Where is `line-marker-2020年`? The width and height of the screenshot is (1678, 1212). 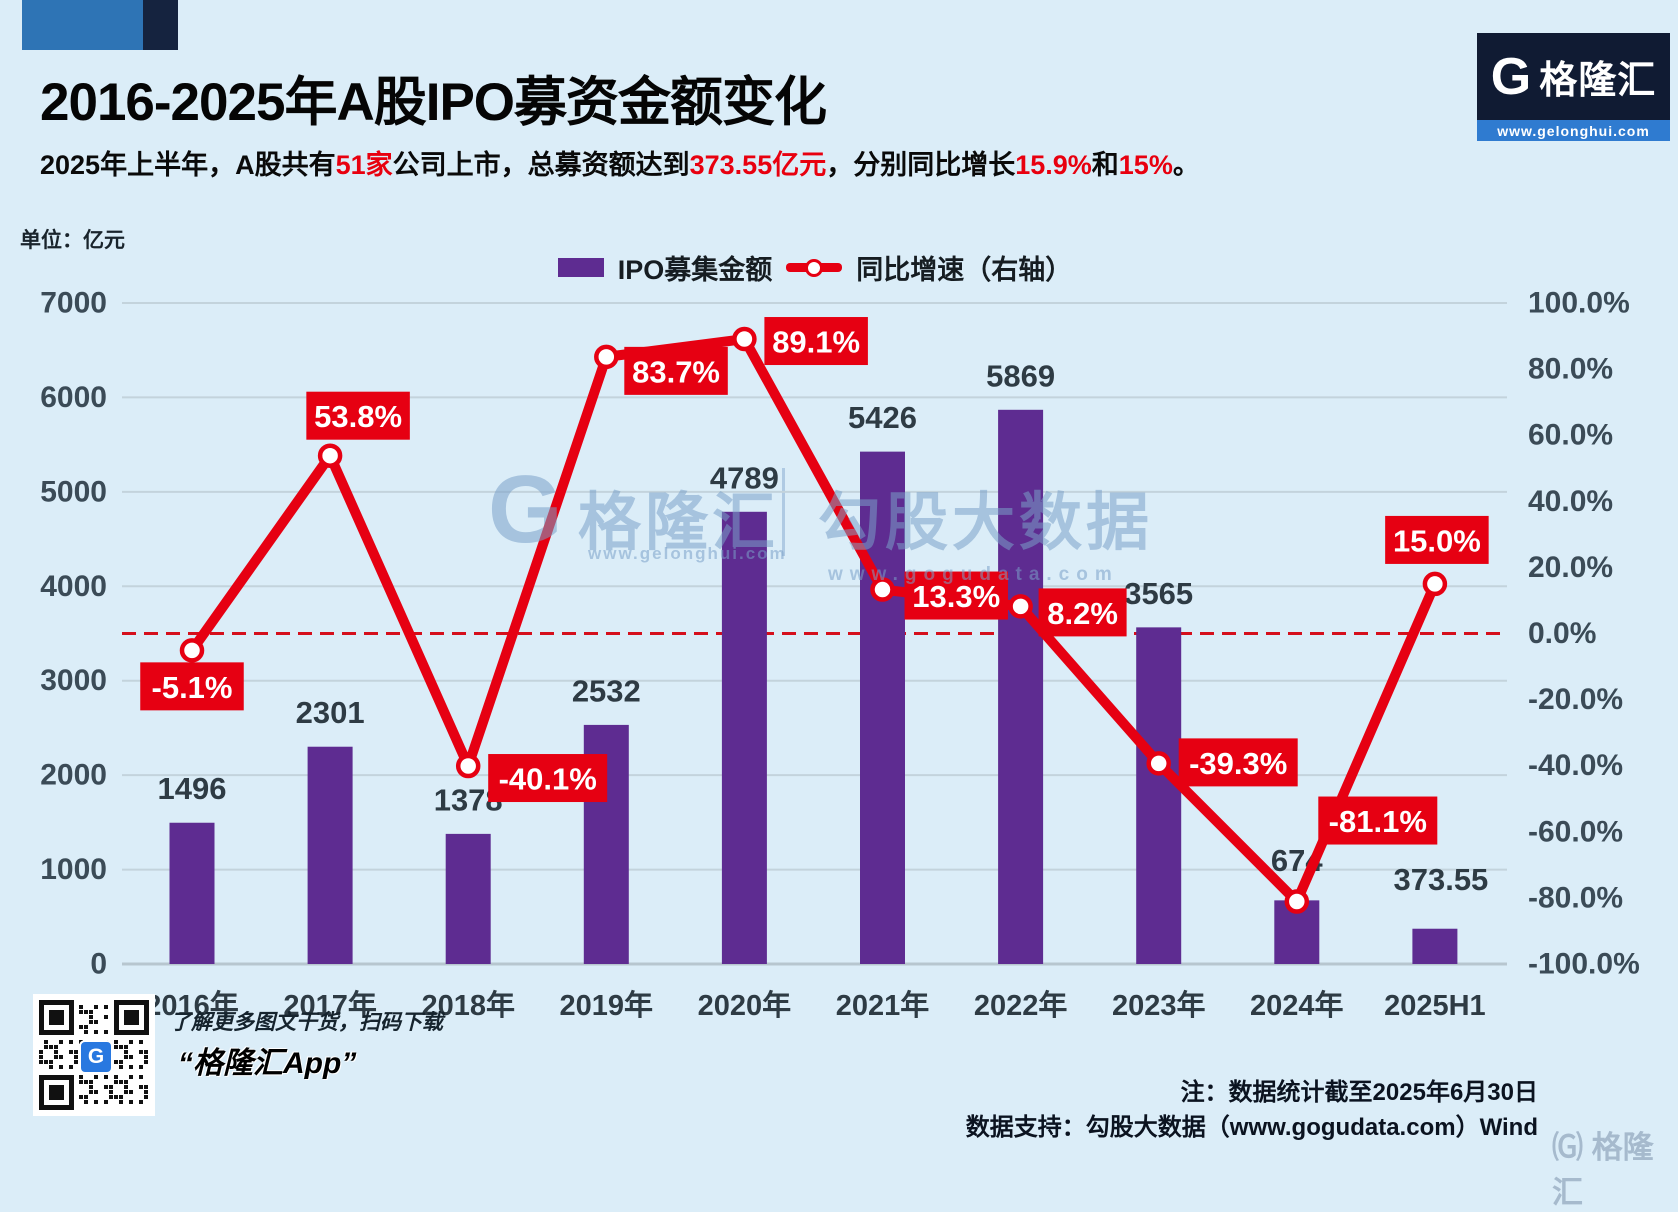 line-marker-2020年 is located at coordinates (744, 339).